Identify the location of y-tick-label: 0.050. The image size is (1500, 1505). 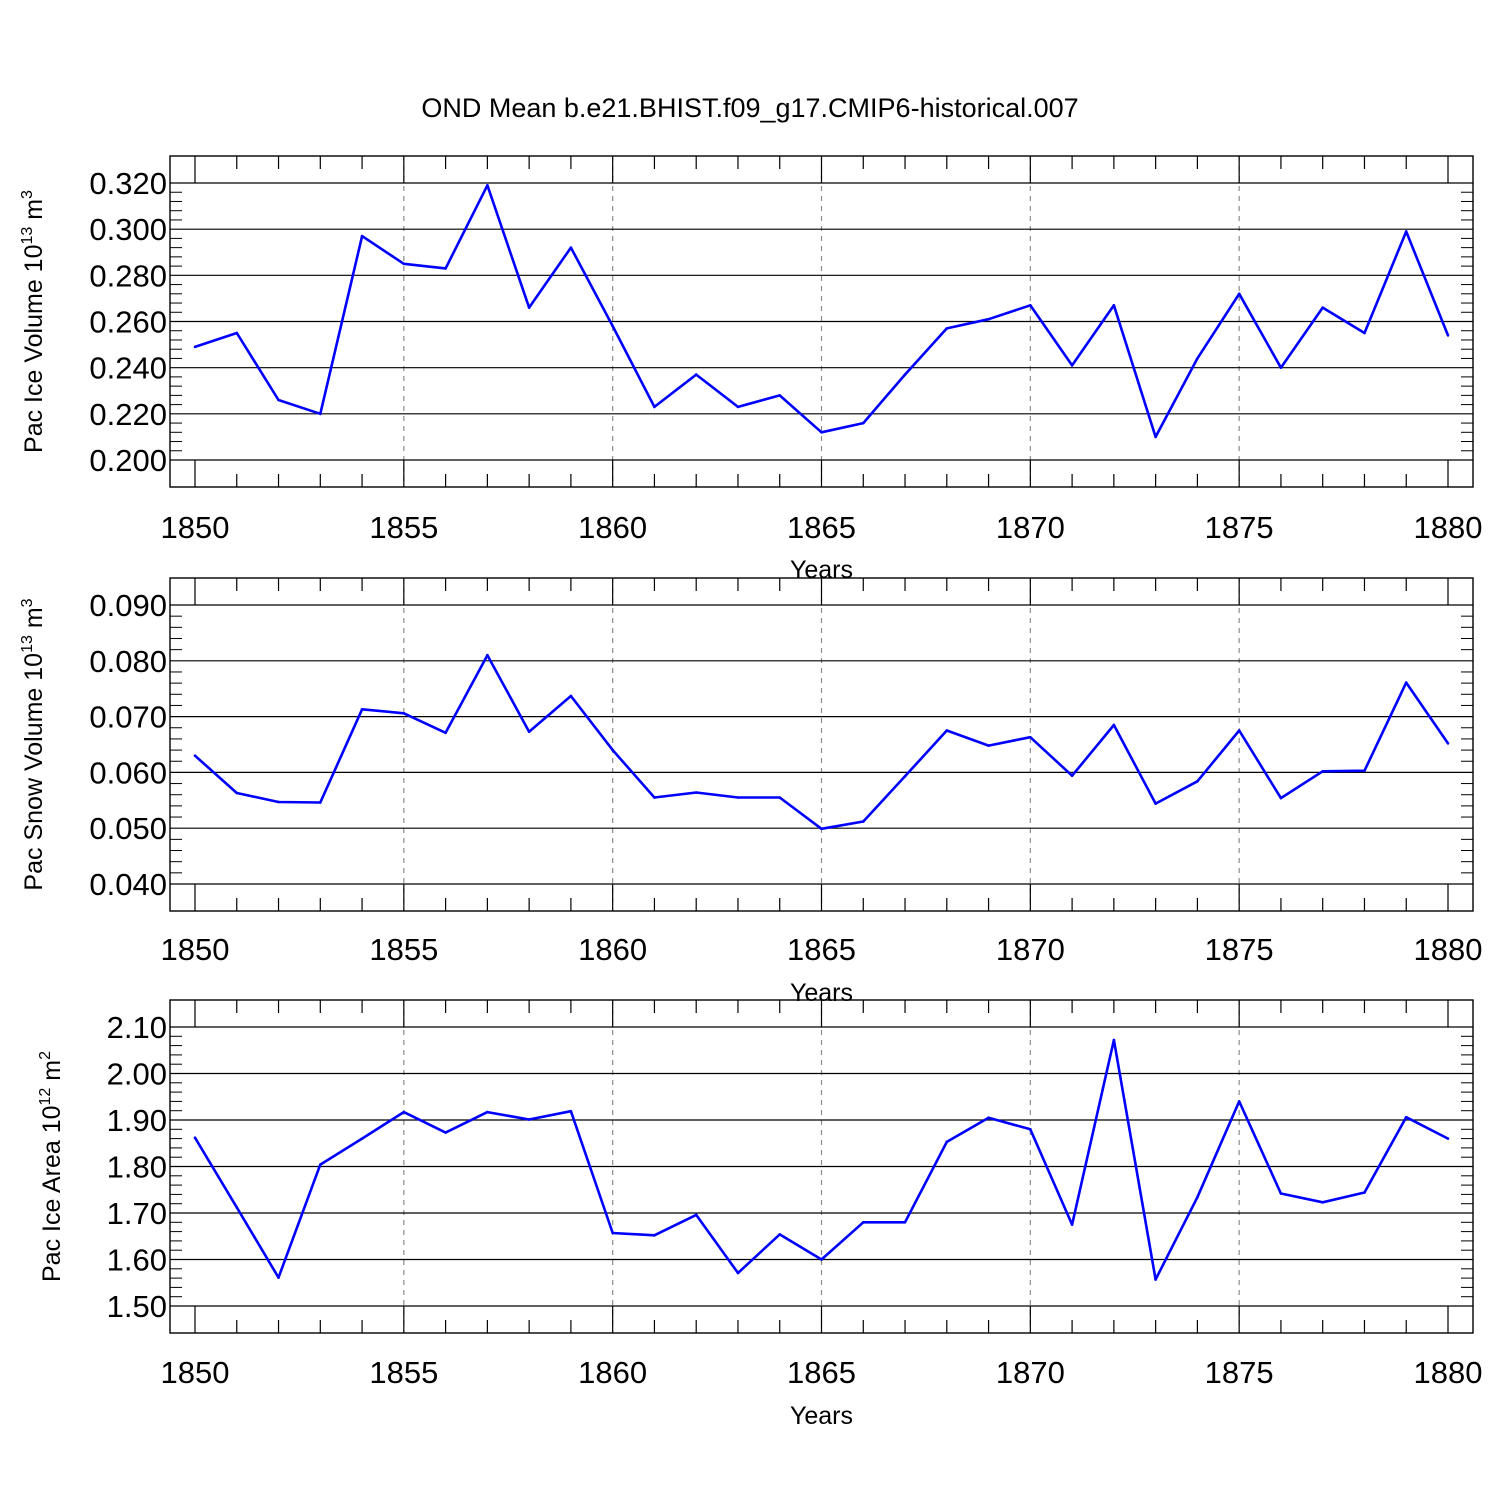
(128, 828).